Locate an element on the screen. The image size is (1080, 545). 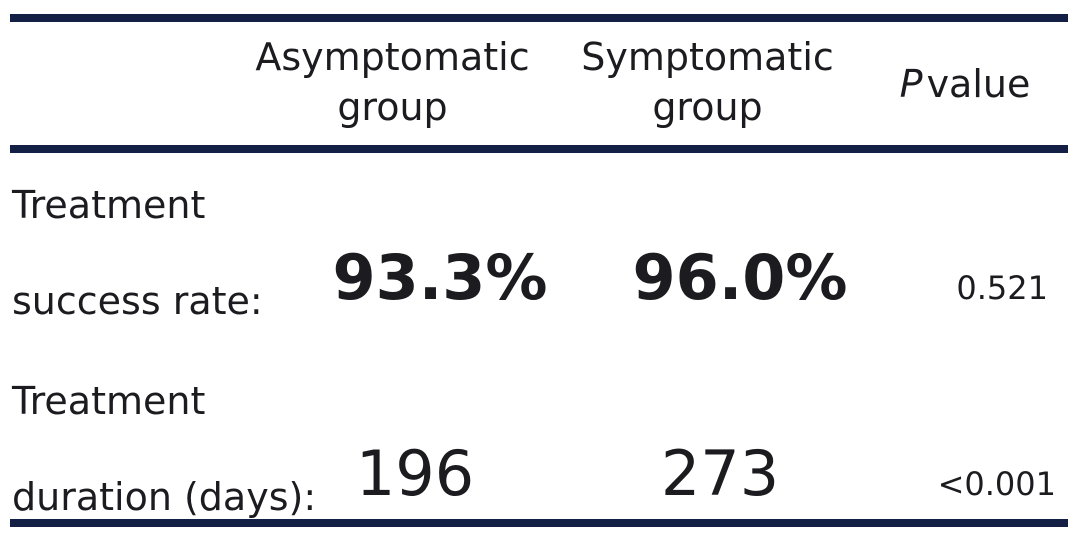
header-symptomatic-line2: group is located at coordinates (707, 107).